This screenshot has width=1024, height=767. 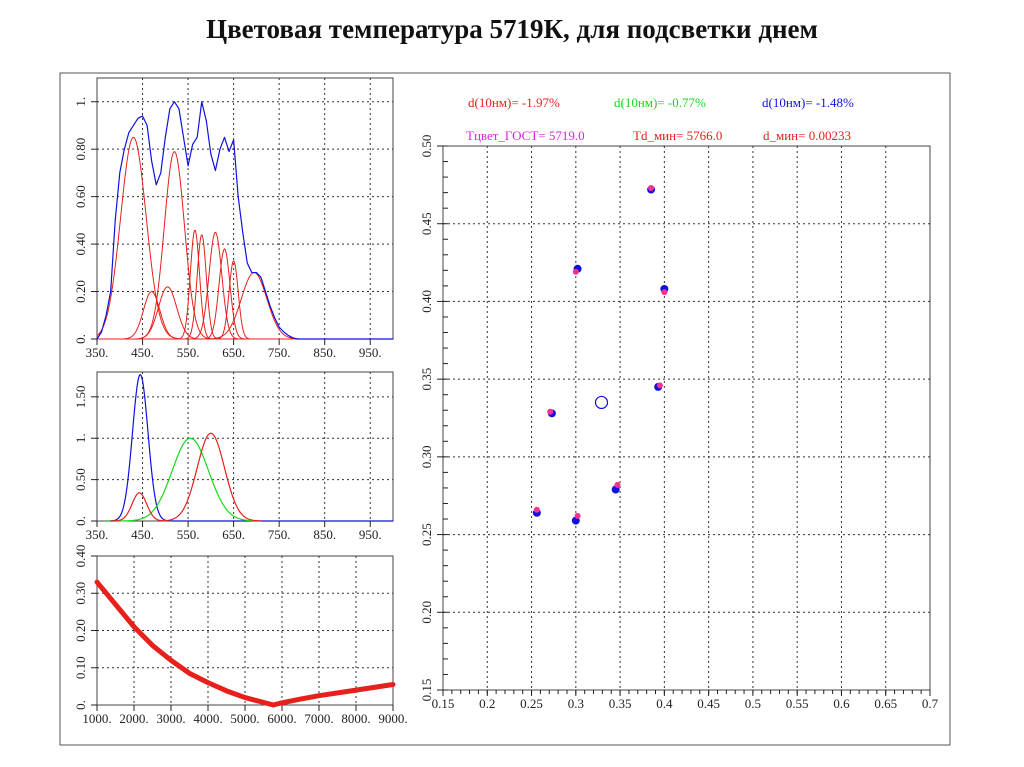 What do you see at coordinates (207, 718) in the screenshot?
I see `x-tick-label: 4000.` at bounding box center [207, 718].